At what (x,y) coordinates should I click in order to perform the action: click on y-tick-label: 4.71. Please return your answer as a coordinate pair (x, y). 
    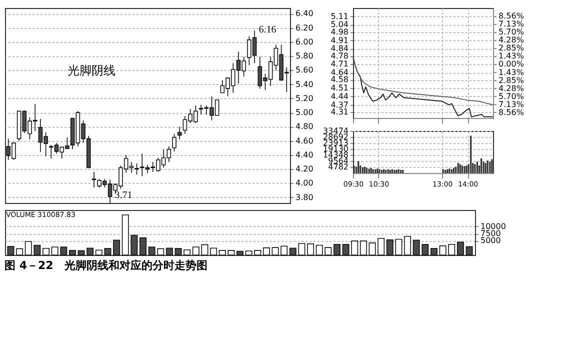
    Looking at the image, I should click on (339, 64).